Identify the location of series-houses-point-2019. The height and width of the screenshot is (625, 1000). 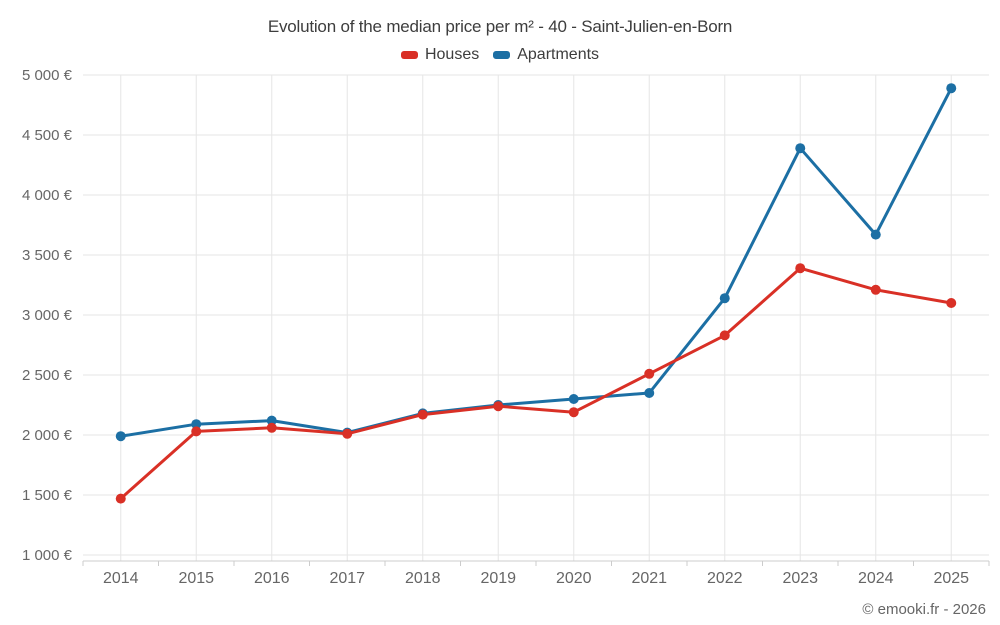
(498, 406).